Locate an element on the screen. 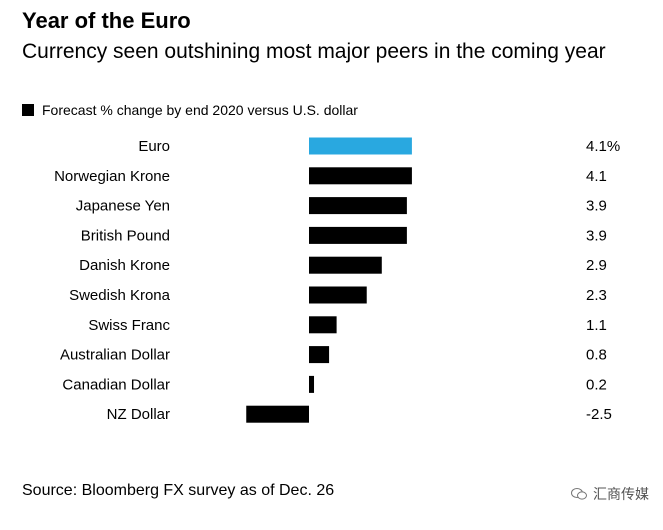 Image resolution: width=663 pixels, height=530 pixels. value-label: 2.3 is located at coordinates (596, 295).